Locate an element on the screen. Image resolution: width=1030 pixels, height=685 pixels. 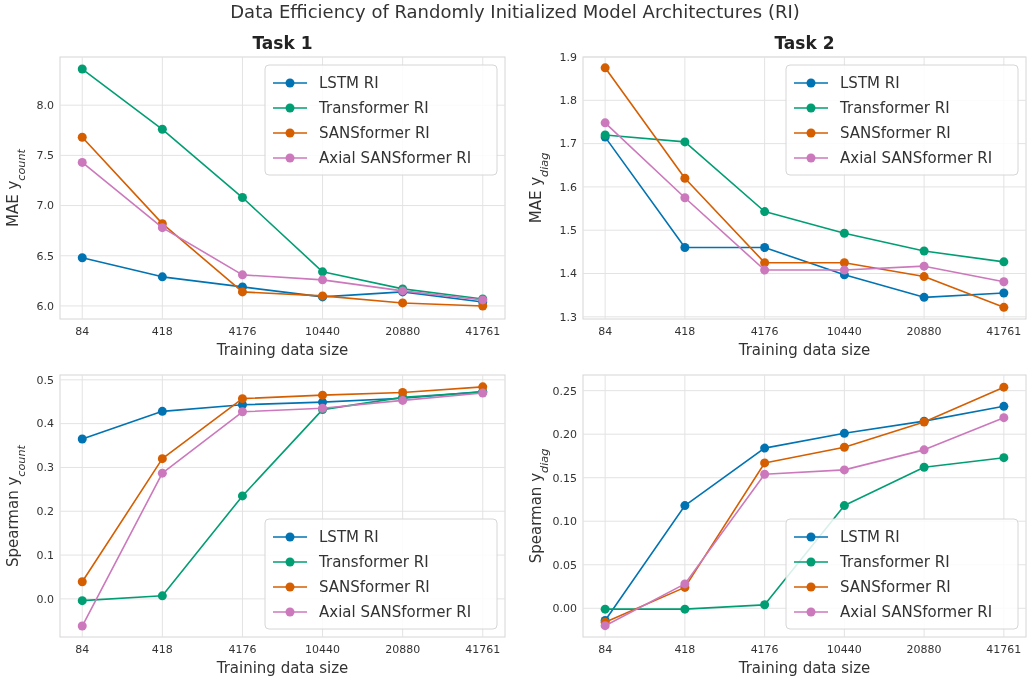
y-tick-label: 0.5 is located at coordinates (45, 380).